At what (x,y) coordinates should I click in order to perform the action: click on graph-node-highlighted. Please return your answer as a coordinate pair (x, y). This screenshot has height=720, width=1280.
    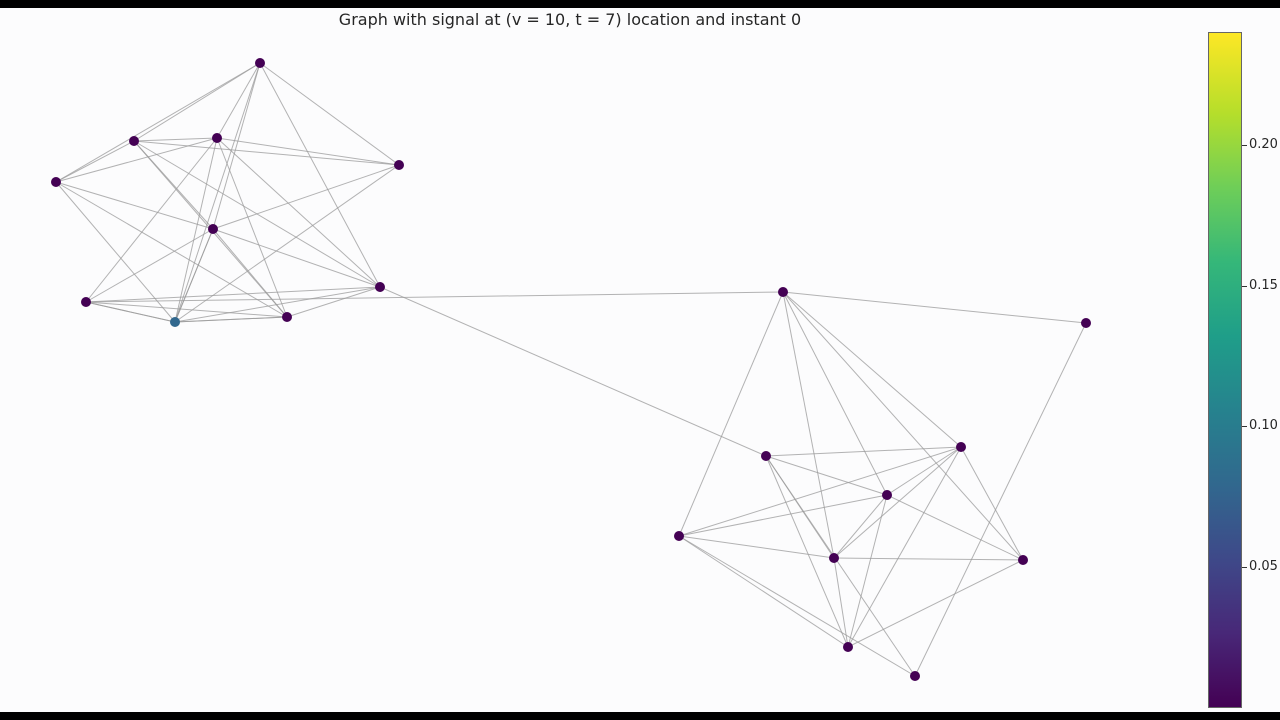
    Looking at the image, I should click on (175, 322).